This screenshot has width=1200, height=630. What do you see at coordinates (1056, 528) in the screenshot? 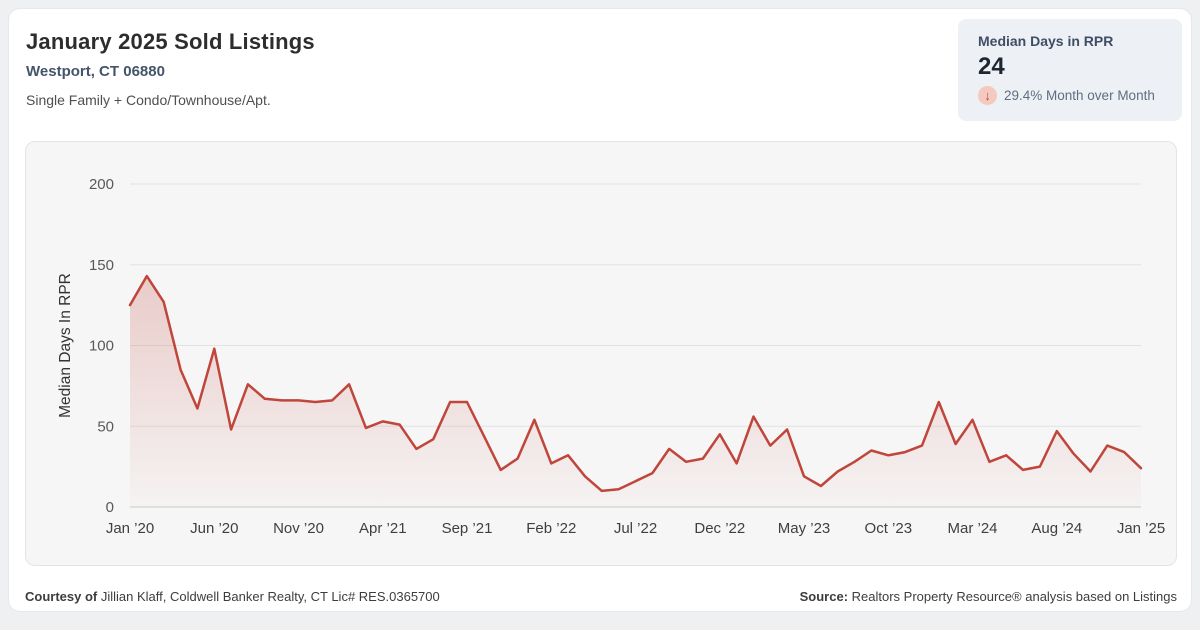
I see `x-tick-label: Aug ’24` at bounding box center [1056, 528].